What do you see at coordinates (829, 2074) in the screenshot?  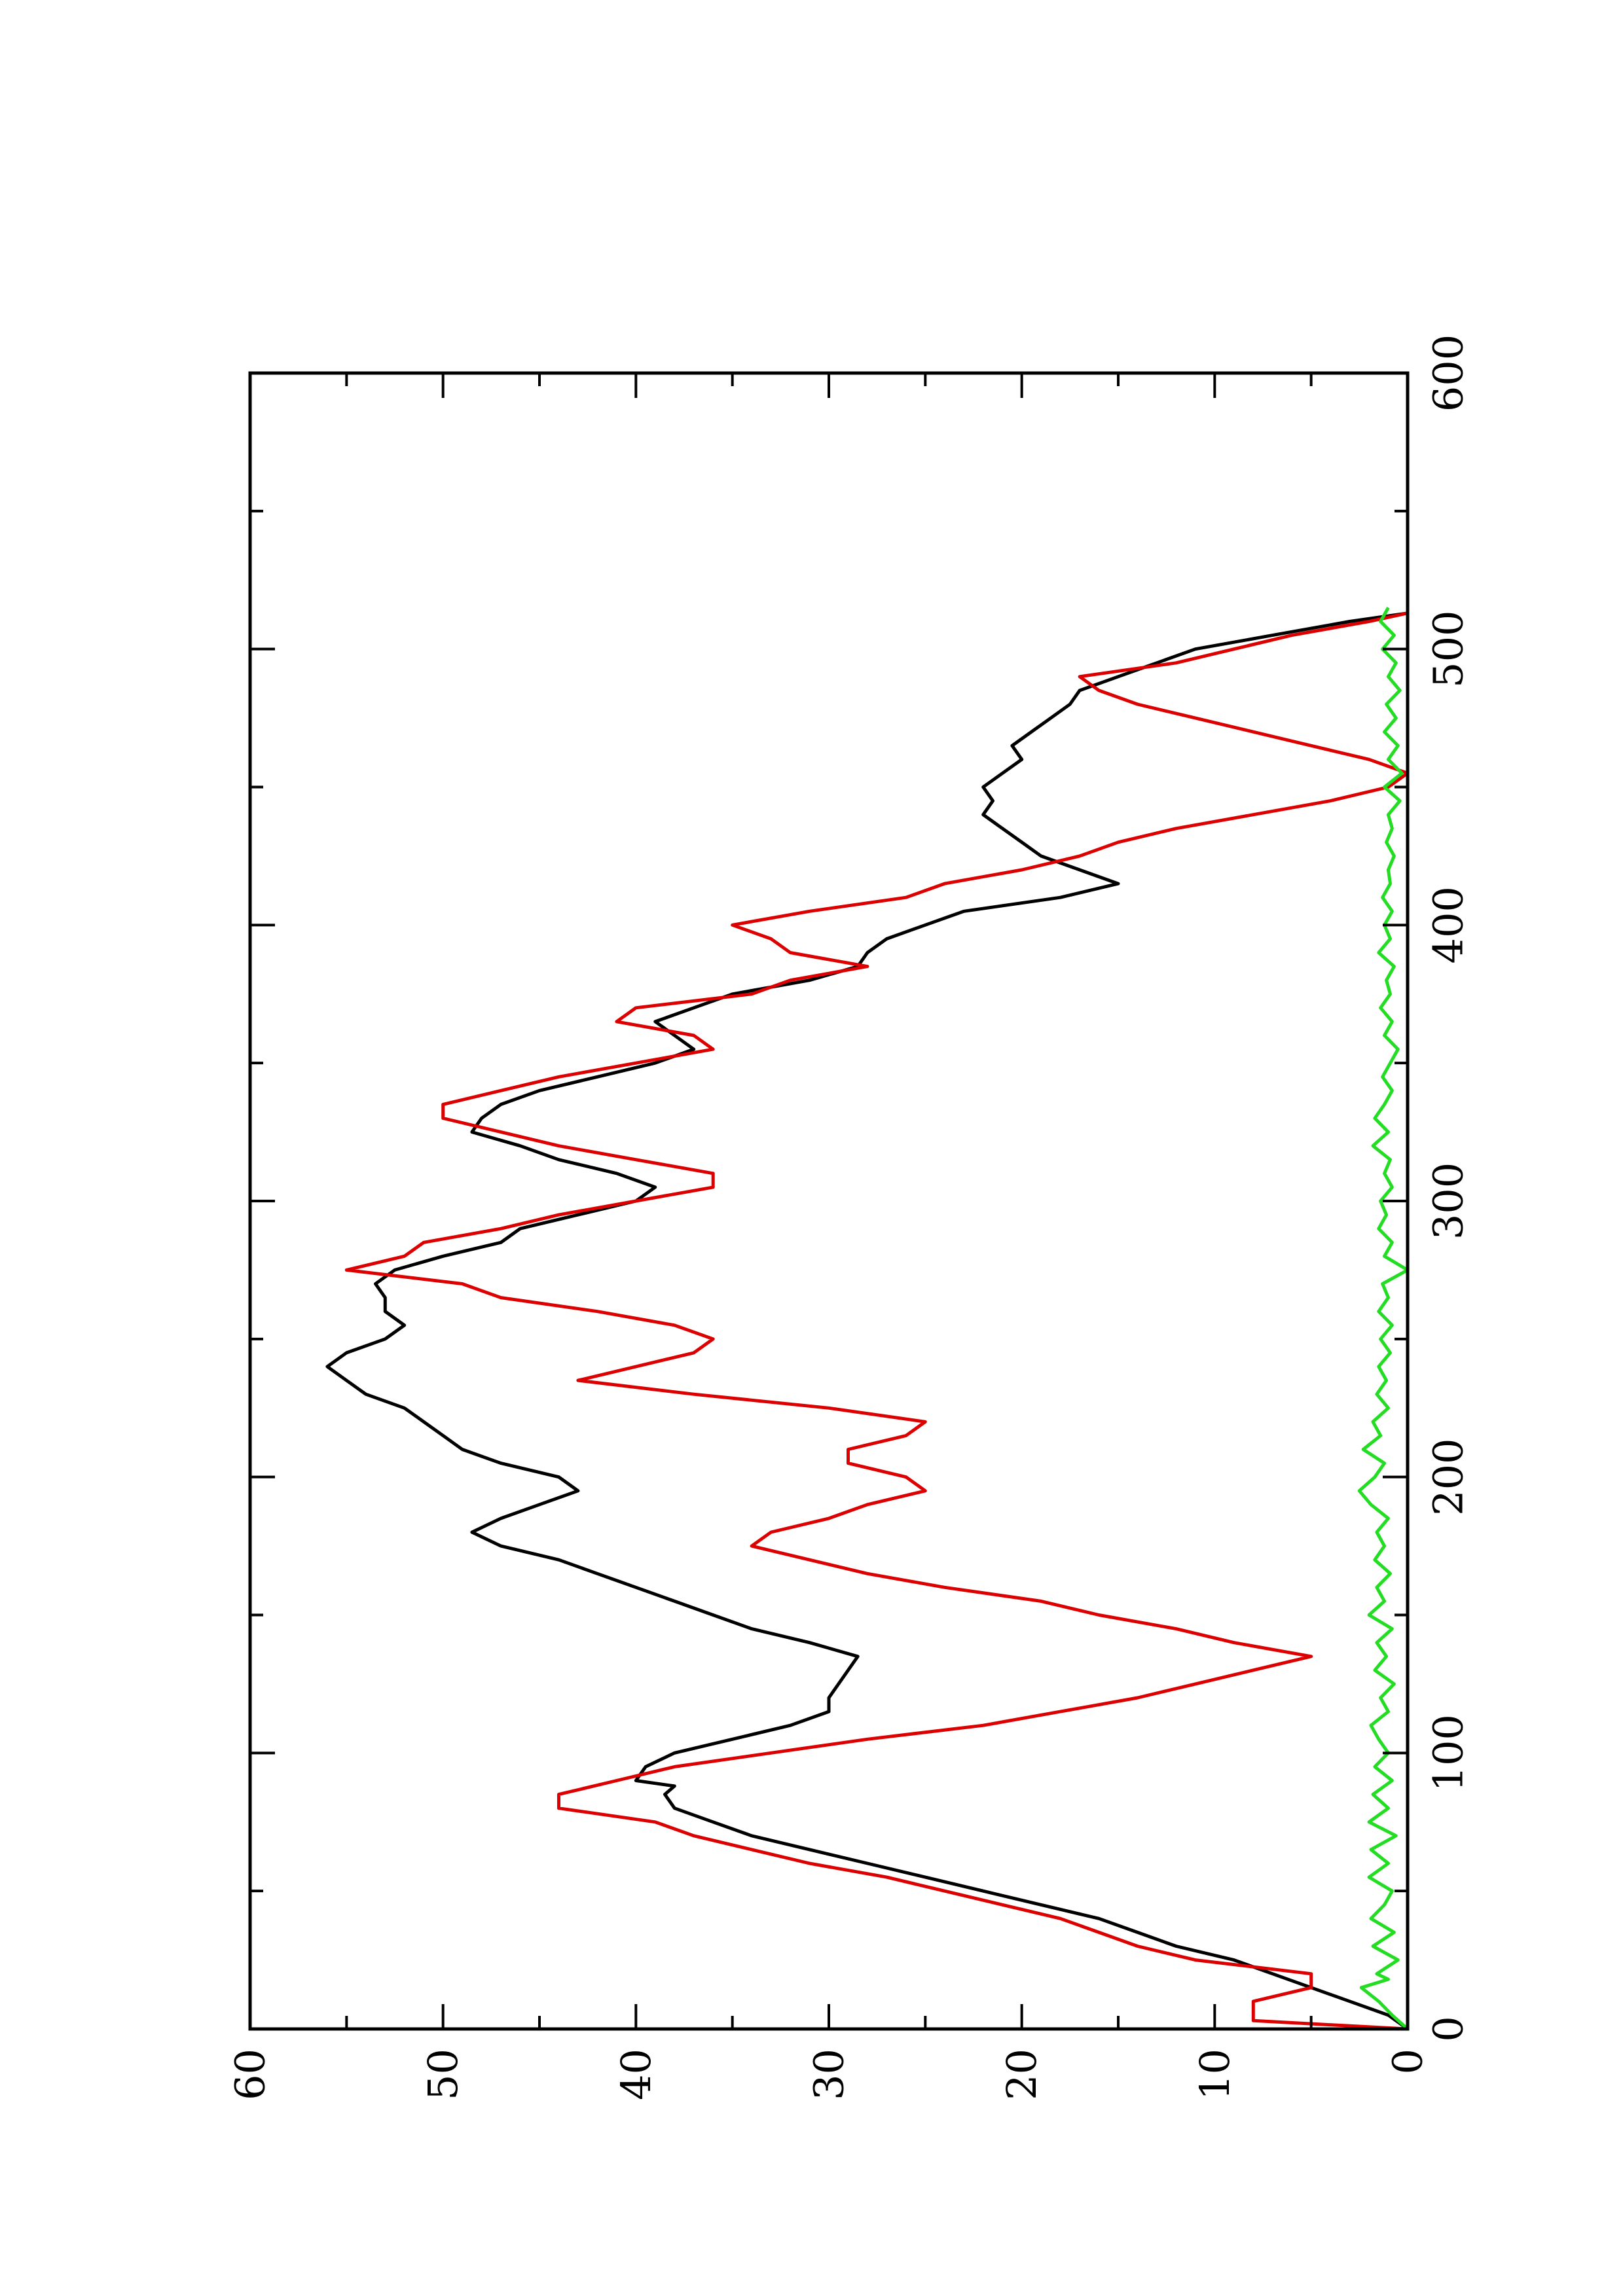 I see `y-tick-label-30: 30` at bounding box center [829, 2074].